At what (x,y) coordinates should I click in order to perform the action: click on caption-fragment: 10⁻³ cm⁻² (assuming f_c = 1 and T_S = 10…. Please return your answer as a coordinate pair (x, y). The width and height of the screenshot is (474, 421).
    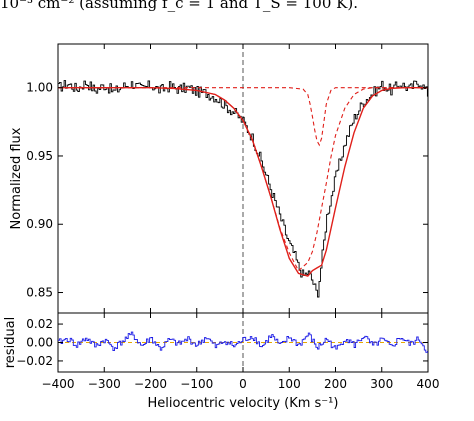
    Looking at the image, I should click on (179, 6).